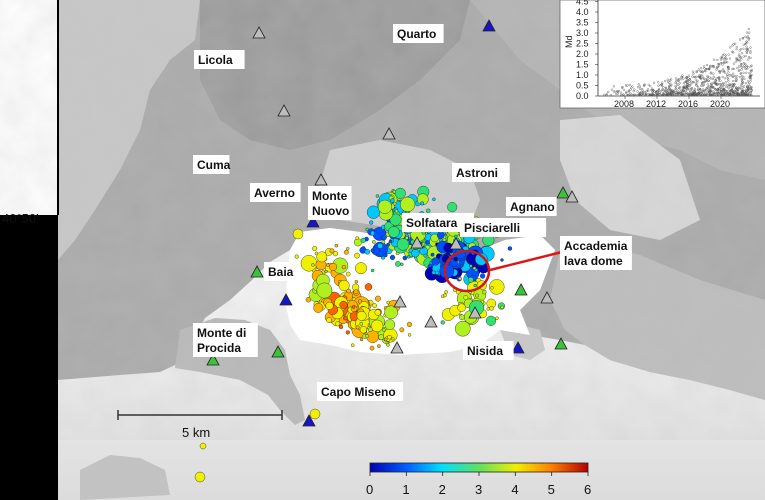 Image resolution: width=765 pixels, height=500 pixels. I want to click on place-label-quarto: Quarto, so click(418, 33).